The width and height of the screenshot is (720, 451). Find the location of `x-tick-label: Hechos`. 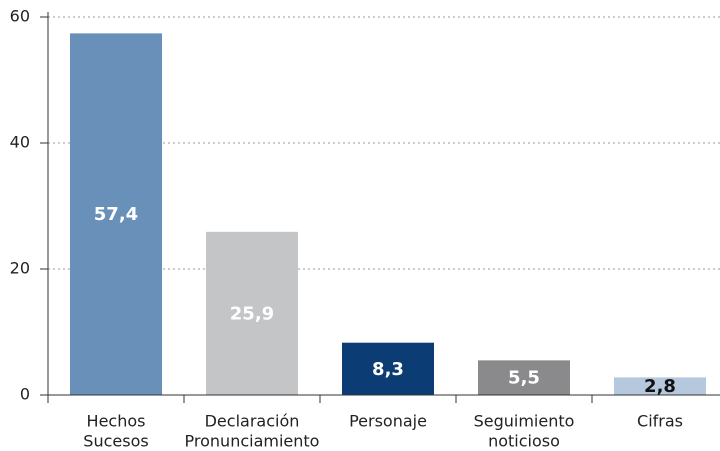

x-tick-label: Hechos is located at coordinates (116, 421).